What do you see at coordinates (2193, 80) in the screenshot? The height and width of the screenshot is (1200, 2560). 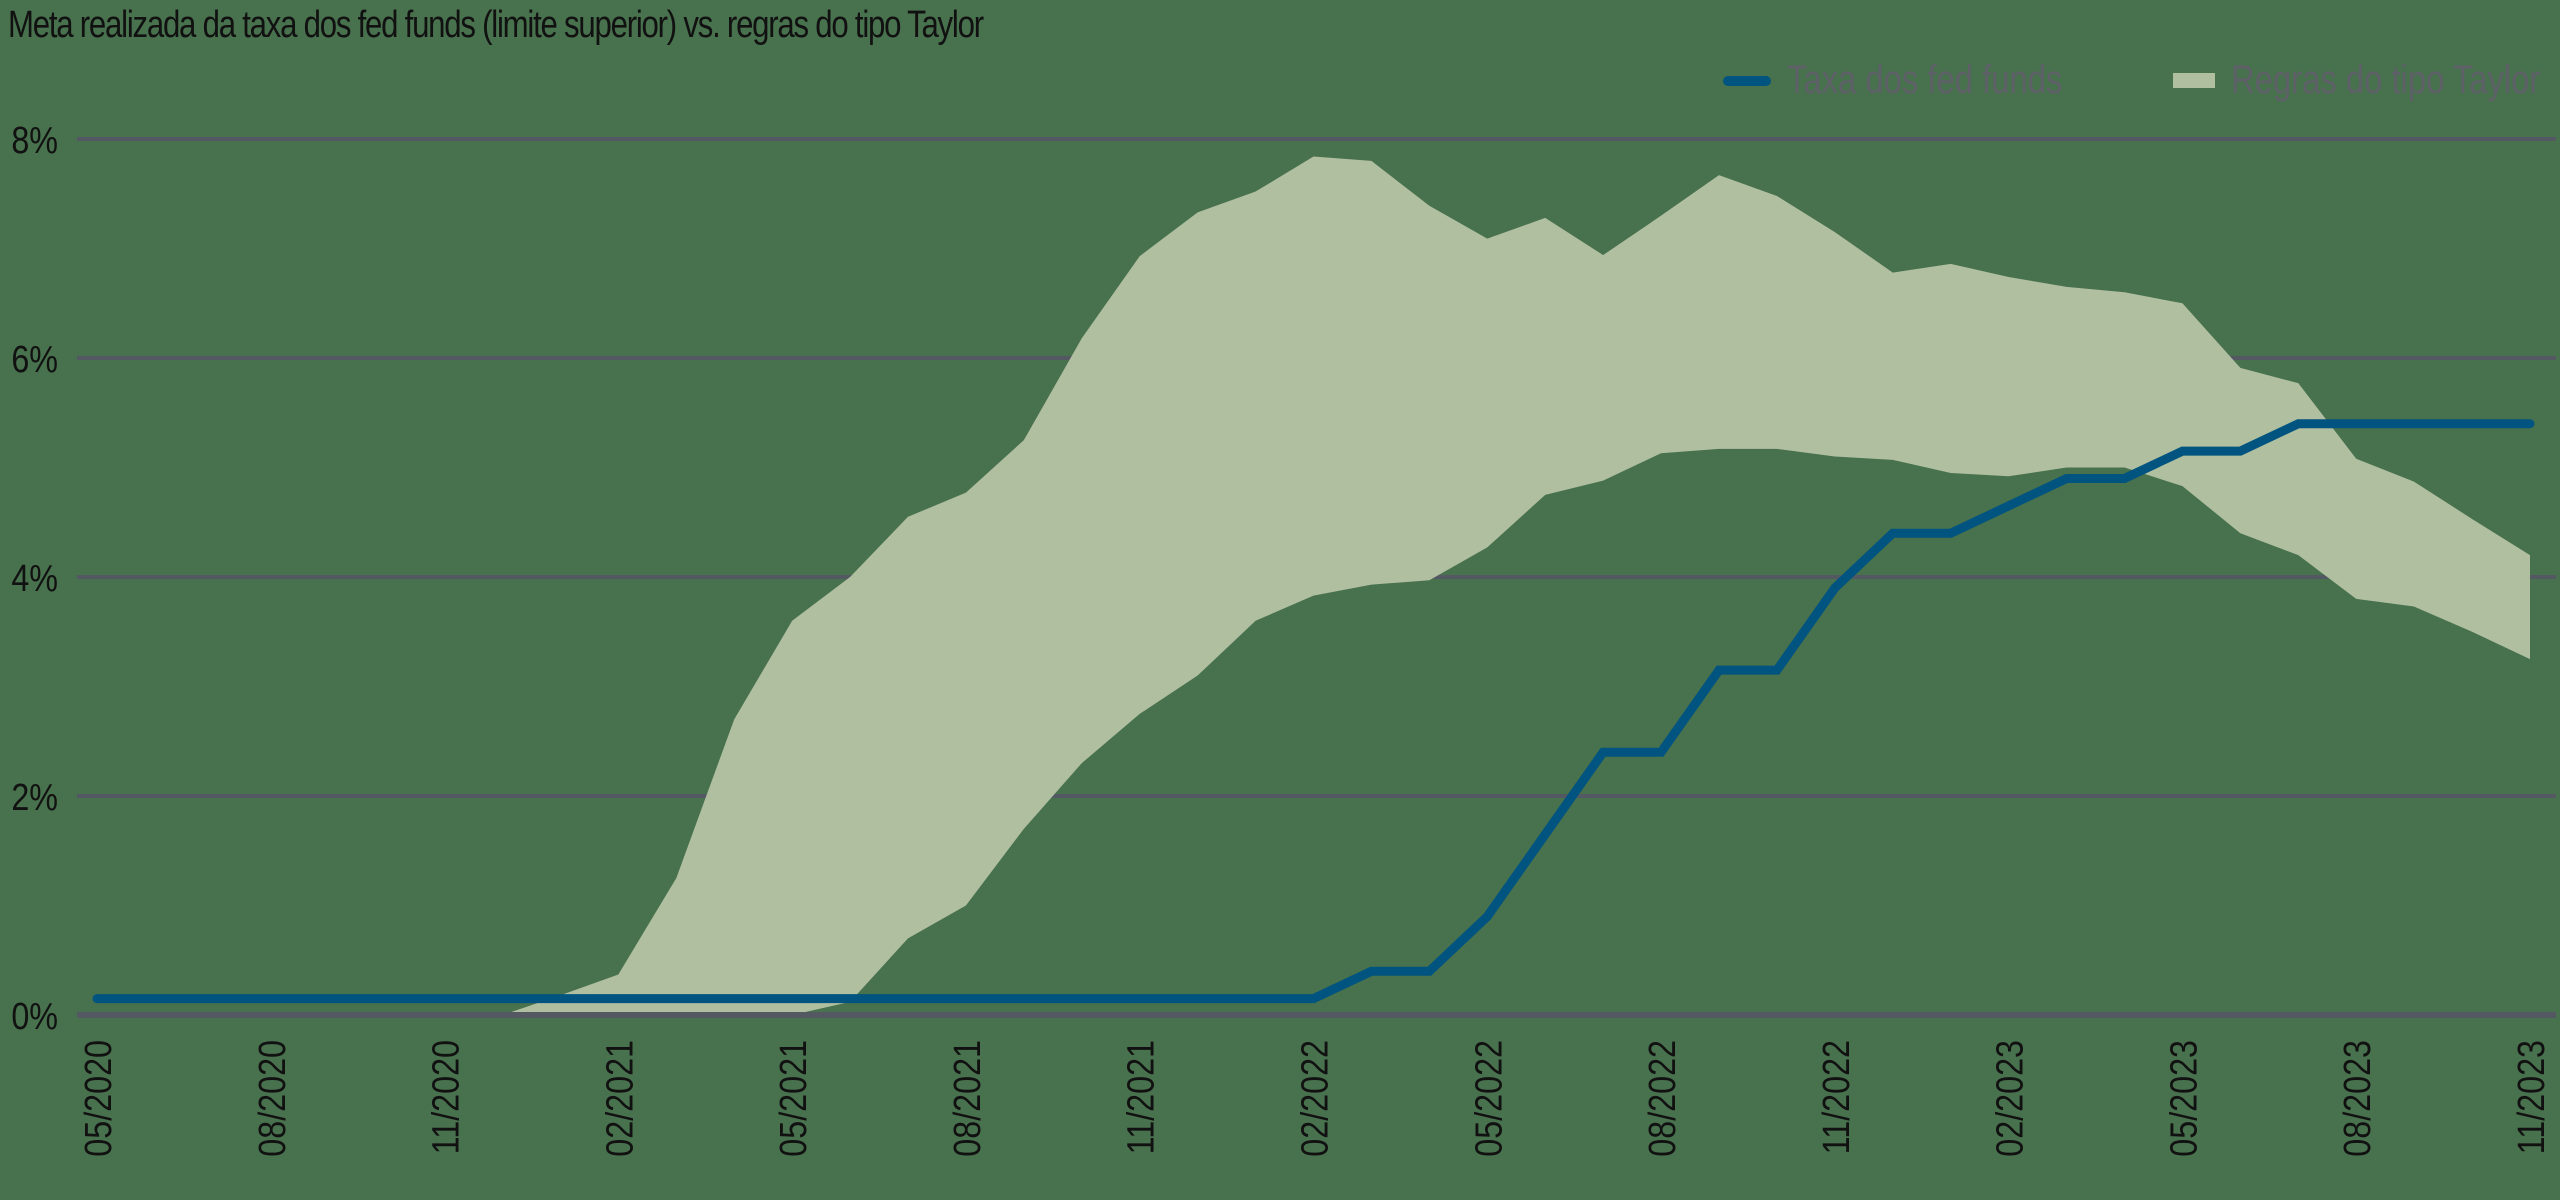 I see `area-swatch-icon` at bounding box center [2193, 80].